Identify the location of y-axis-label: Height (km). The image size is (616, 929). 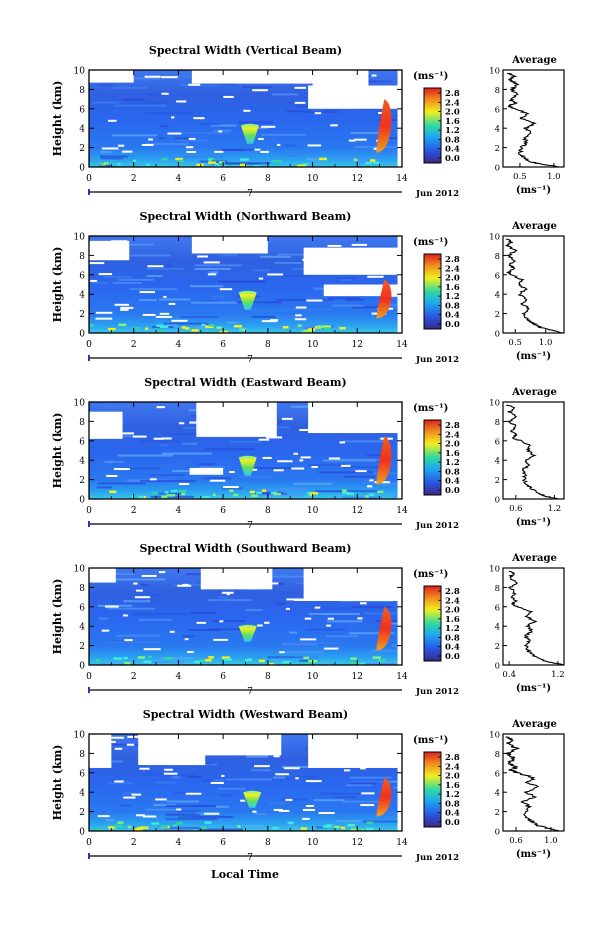
(57, 783).